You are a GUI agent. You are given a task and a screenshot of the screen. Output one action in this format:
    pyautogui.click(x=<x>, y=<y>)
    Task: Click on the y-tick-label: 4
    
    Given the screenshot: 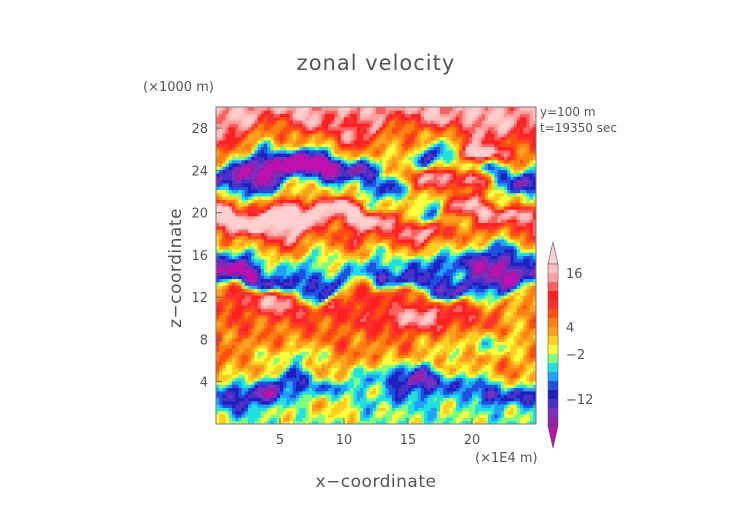 What is the action you would take?
    pyautogui.click(x=204, y=383)
    